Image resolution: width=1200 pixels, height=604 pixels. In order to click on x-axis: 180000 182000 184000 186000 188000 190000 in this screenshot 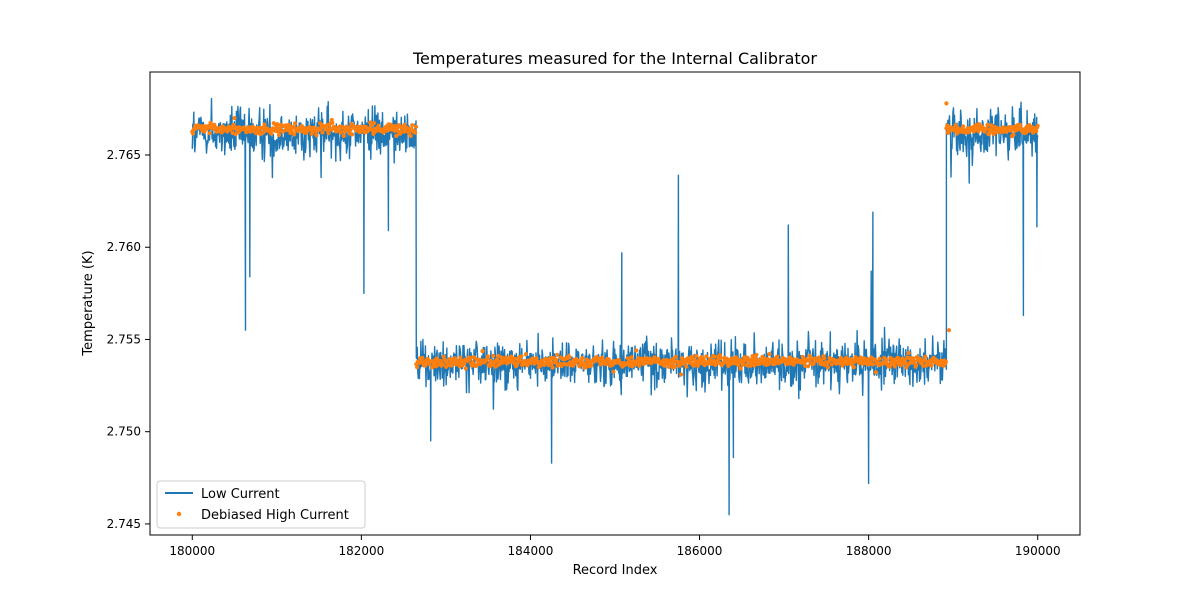, I will do `click(615, 546)`.